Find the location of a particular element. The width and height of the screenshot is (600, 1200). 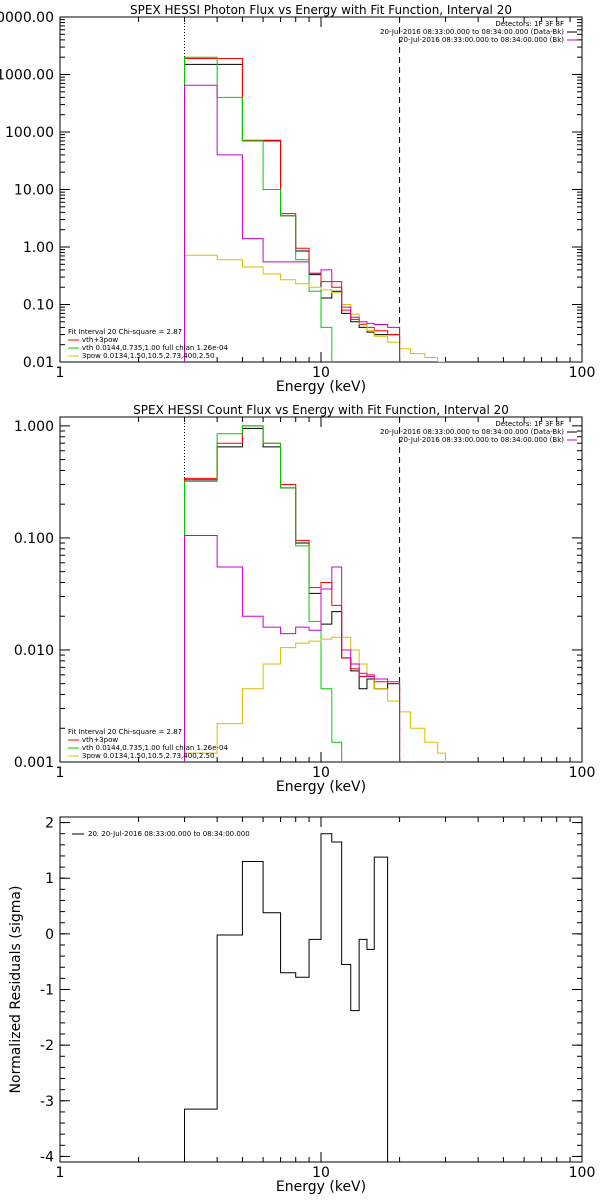

y-axis-title: Normalized Residuals (sigma) is located at coordinates (16, 990).